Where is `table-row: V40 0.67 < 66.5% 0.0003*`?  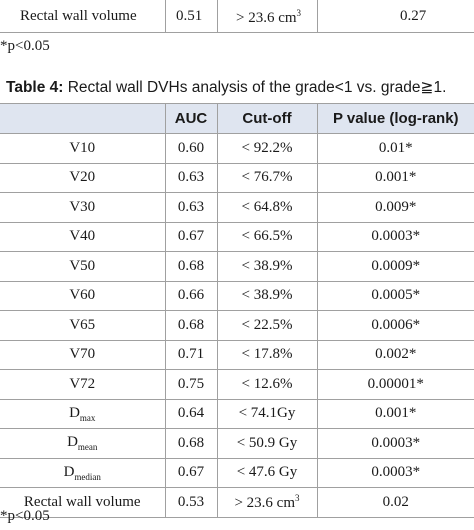 table-row: V40 0.67 < 66.5% 0.0003* is located at coordinates (237, 236).